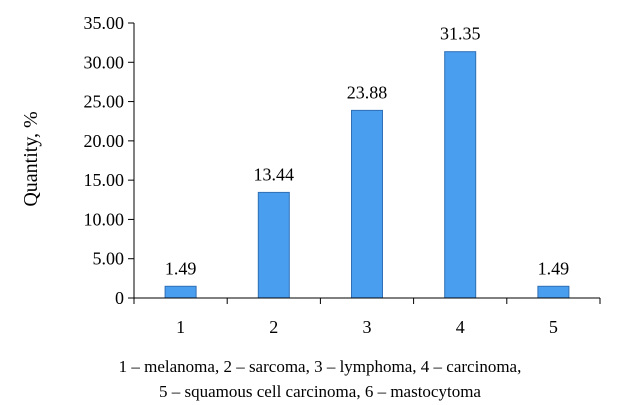 This screenshot has width=624, height=405. I want to click on x-tick-label: 5, so click(553, 327).